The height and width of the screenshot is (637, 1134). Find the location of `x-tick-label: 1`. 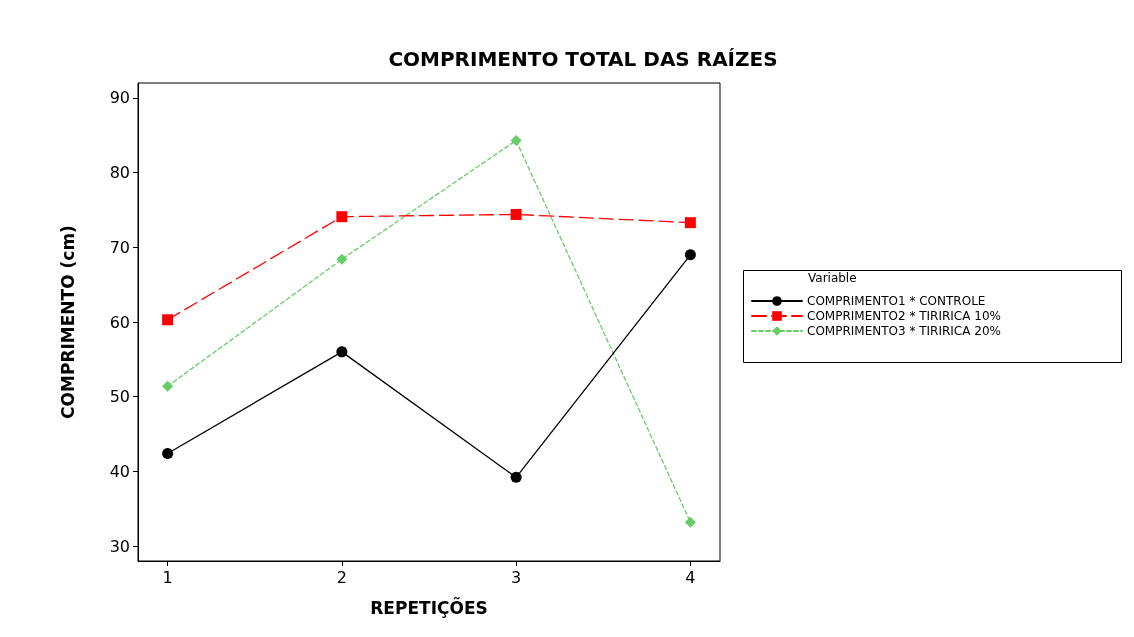

x-tick-label: 1 is located at coordinates (167, 577).